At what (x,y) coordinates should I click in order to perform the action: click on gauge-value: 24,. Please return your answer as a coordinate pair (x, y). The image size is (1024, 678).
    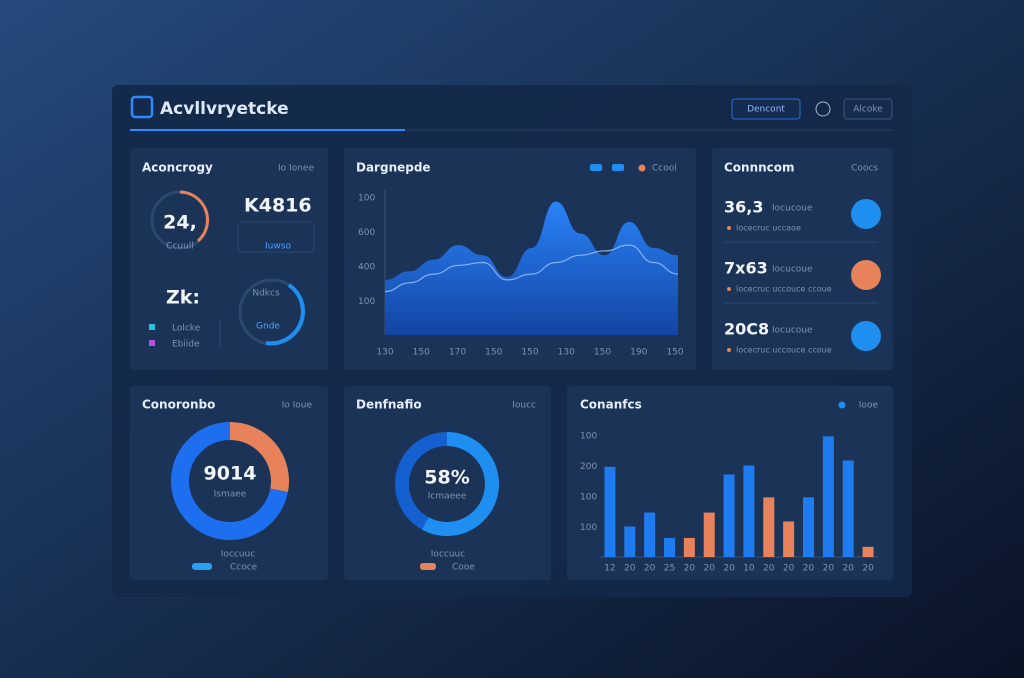
    Looking at the image, I should click on (180, 223).